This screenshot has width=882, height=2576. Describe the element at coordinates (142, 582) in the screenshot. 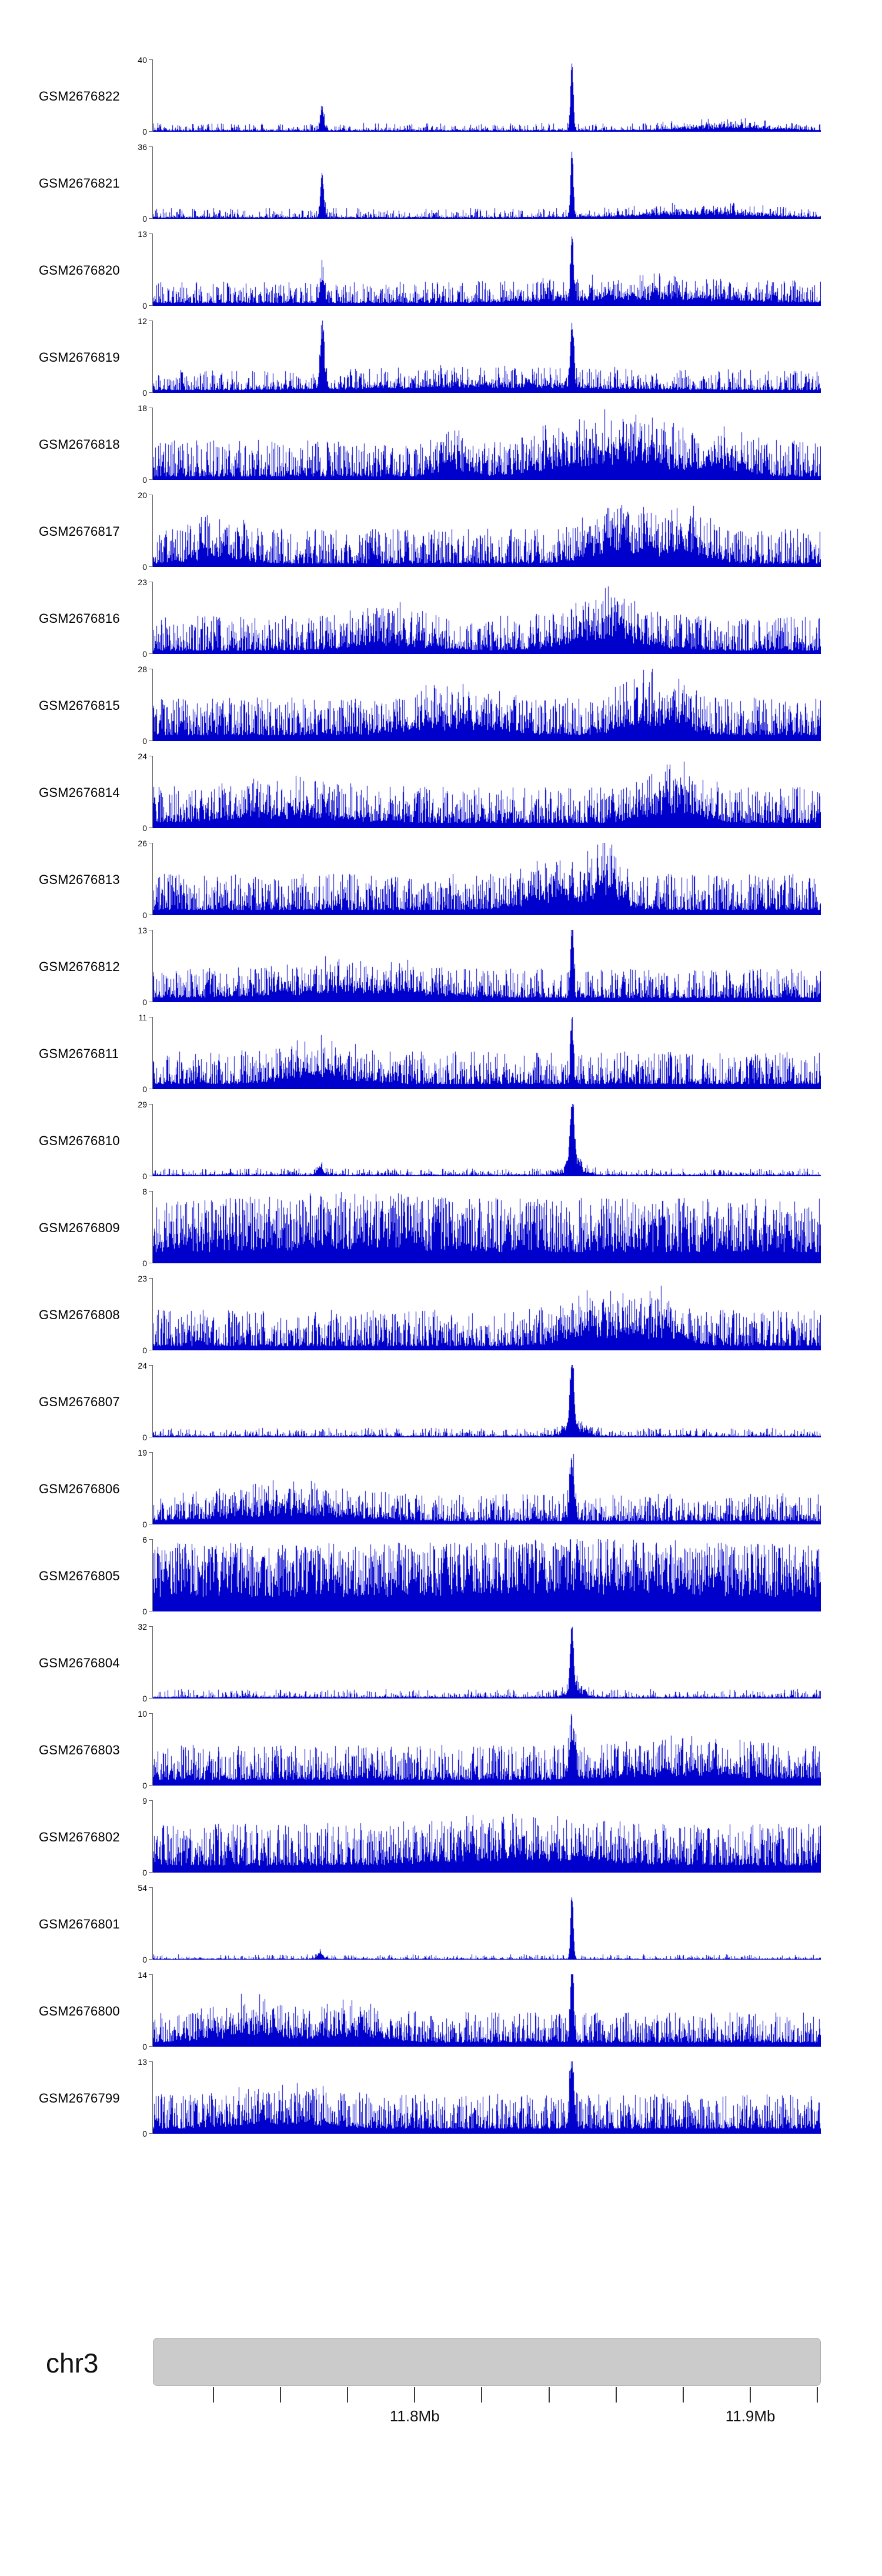

I see `track-ymax-label: 23` at that location.